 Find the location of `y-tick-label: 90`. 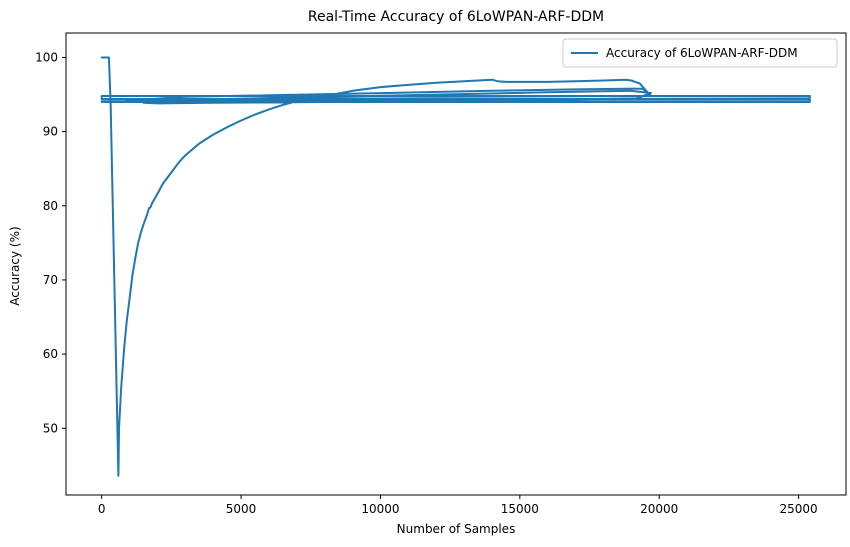

y-tick-label: 90 is located at coordinates (50, 132).